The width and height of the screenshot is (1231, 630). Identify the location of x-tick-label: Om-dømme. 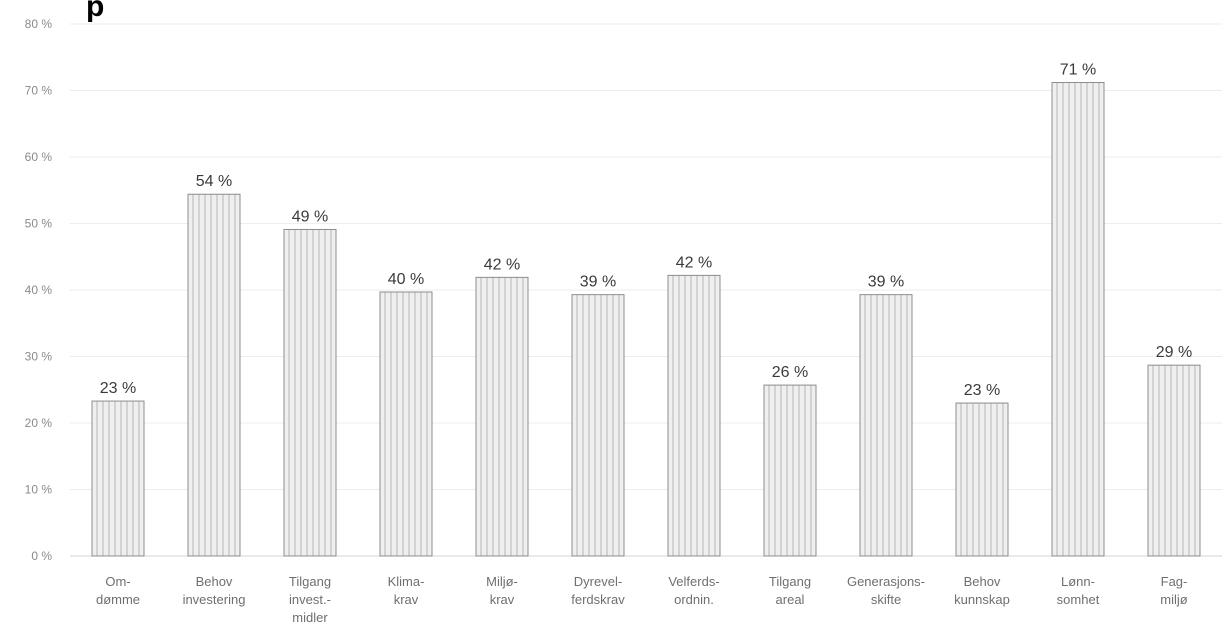
(118, 590).